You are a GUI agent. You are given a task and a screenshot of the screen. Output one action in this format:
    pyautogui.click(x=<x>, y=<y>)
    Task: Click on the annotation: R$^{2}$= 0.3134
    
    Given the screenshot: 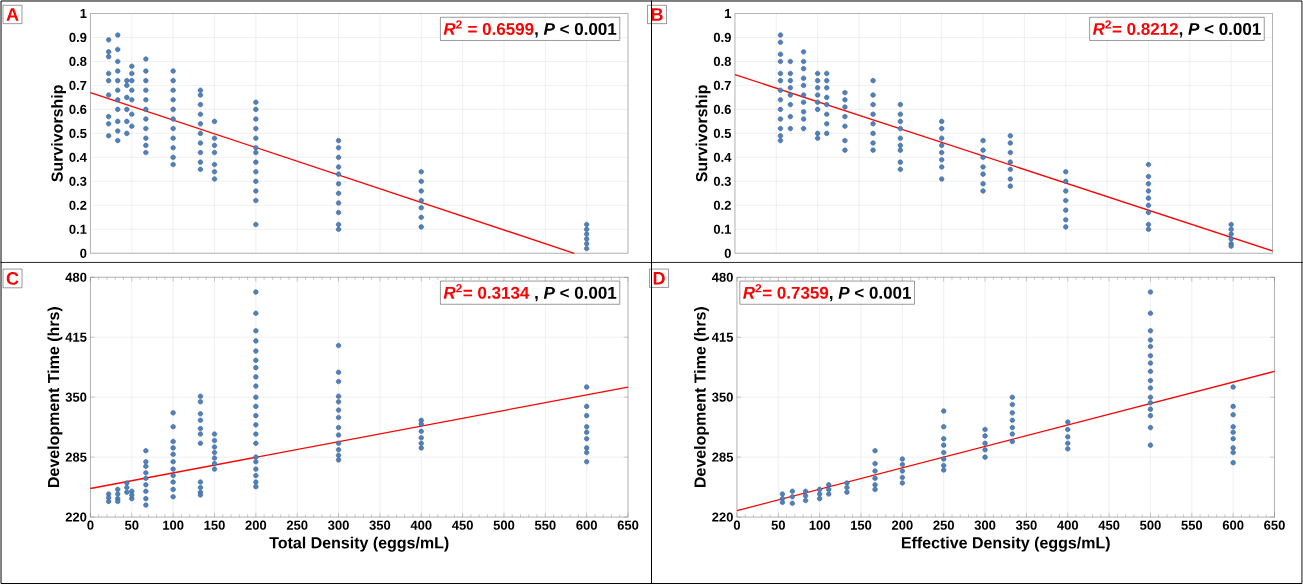 What is the action you would take?
    pyautogui.click(x=486, y=292)
    